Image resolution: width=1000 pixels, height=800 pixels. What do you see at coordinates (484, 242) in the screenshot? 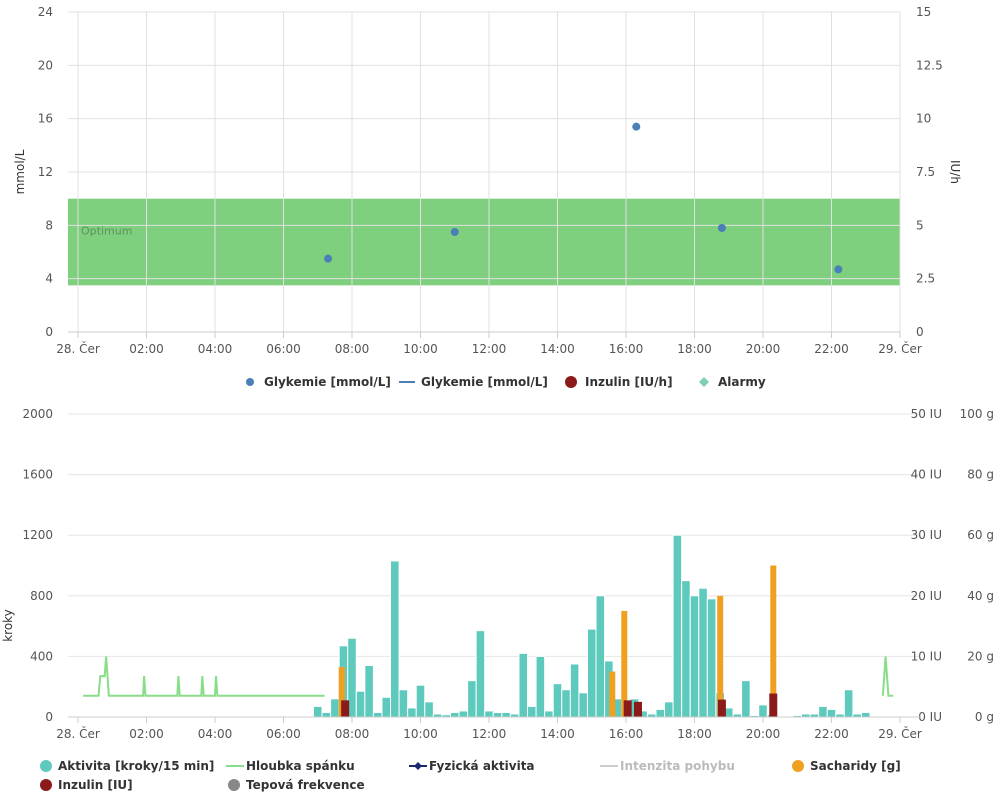
I see `optimum-band` at bounding box center [484, 242].